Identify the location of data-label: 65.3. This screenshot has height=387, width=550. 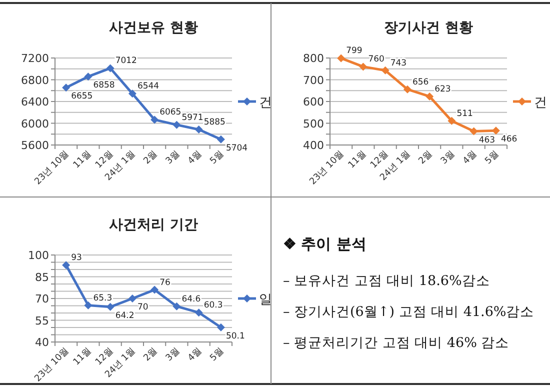
(102, 298).